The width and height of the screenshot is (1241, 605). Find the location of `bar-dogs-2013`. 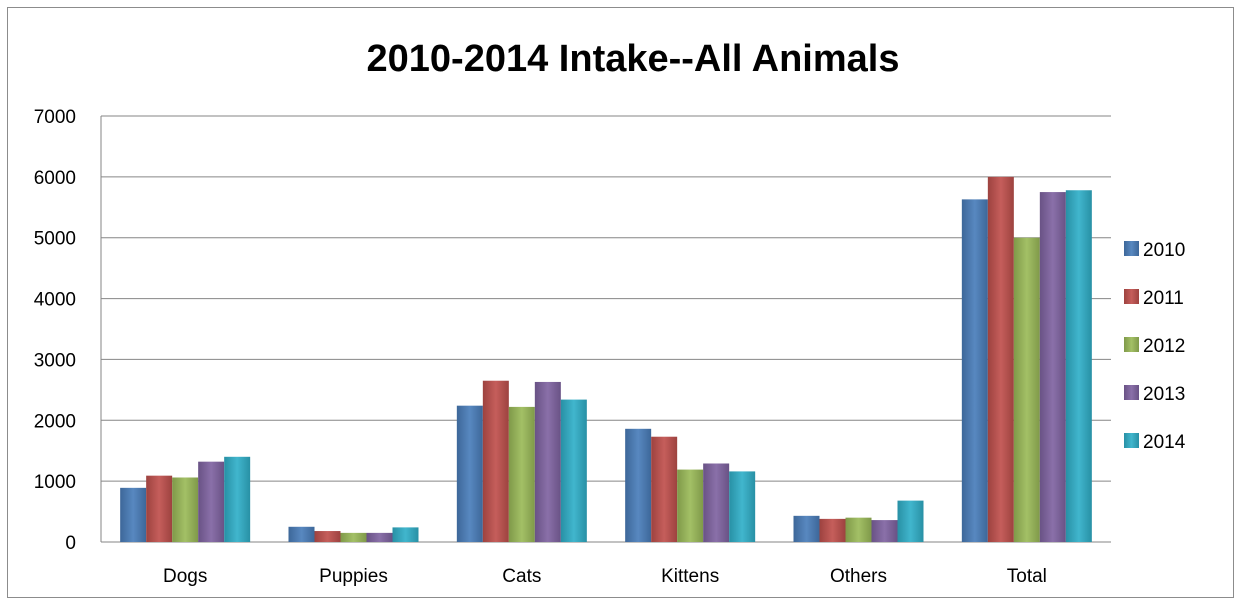

bar-dogs-2013 is located at coordinates (211, 501).